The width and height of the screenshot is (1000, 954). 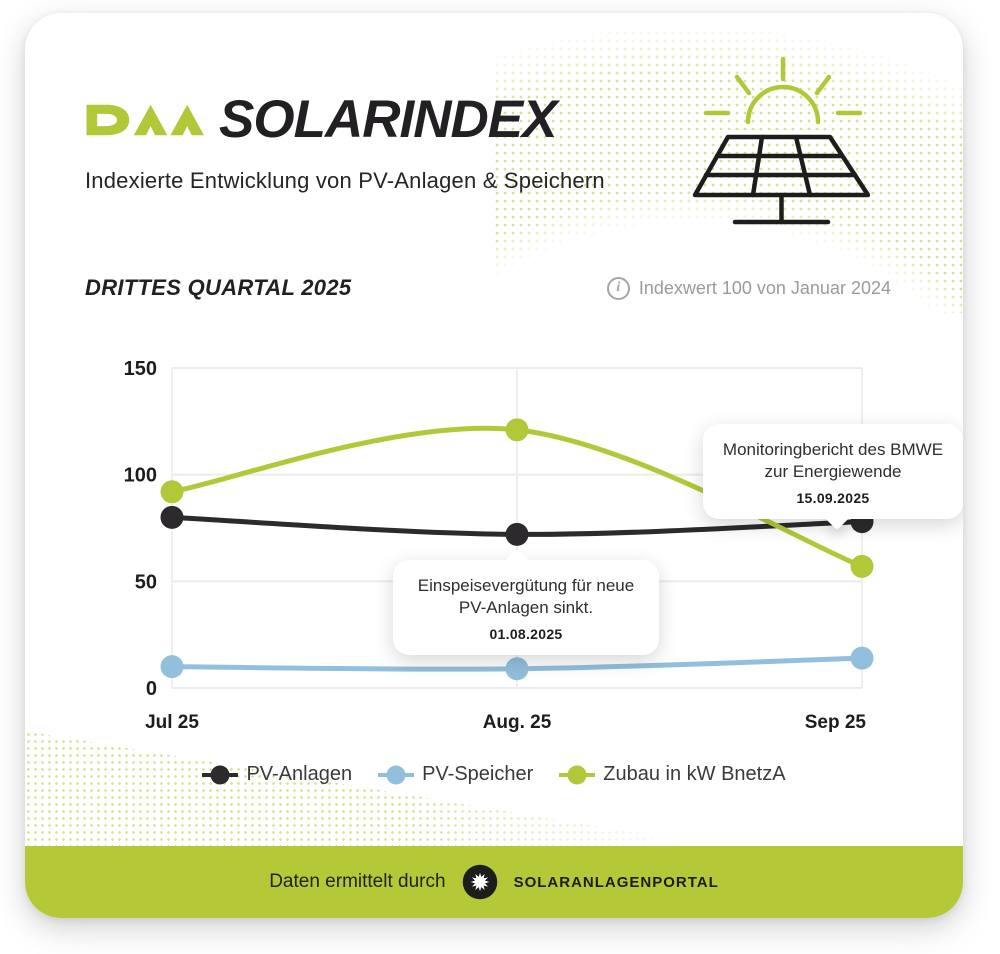 What do you see at coordinates (140, 369) in the screenshot?
I see `y-axis-tick-label: 150` at bounding box center [140, 369].